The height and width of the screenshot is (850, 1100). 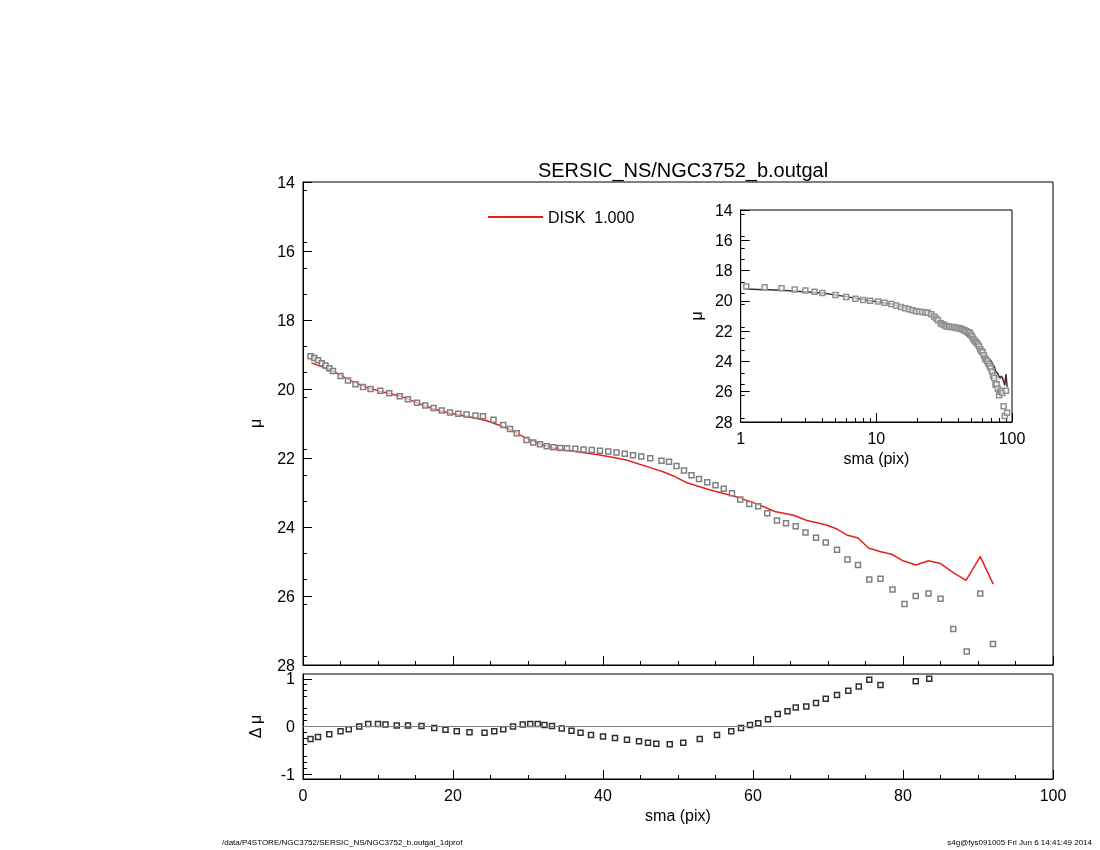 I want to click on y-tick-label: 0, so click(x=291, y=726).